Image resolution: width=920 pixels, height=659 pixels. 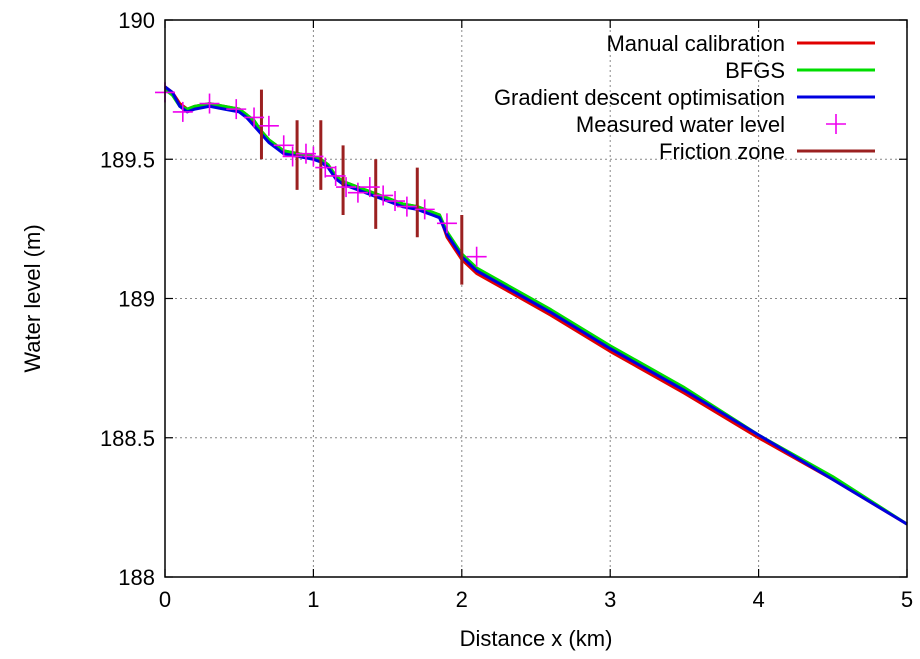 I want to click on y-axis-label: Water level (m), so click(x=32, y=298).